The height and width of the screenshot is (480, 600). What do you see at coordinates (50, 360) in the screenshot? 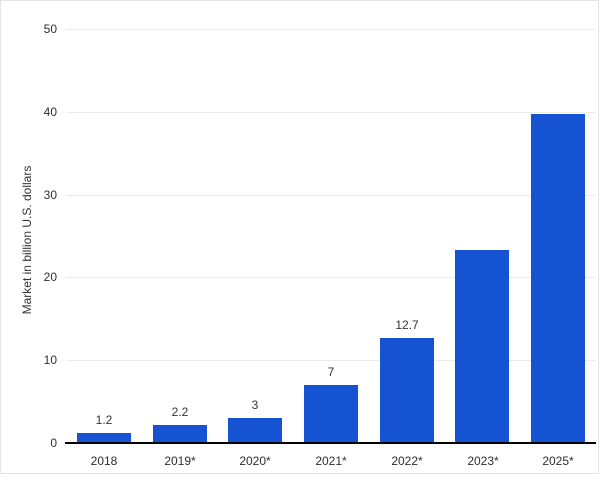
I see `y-tick-label: 10` at bounding box center [50, 360].